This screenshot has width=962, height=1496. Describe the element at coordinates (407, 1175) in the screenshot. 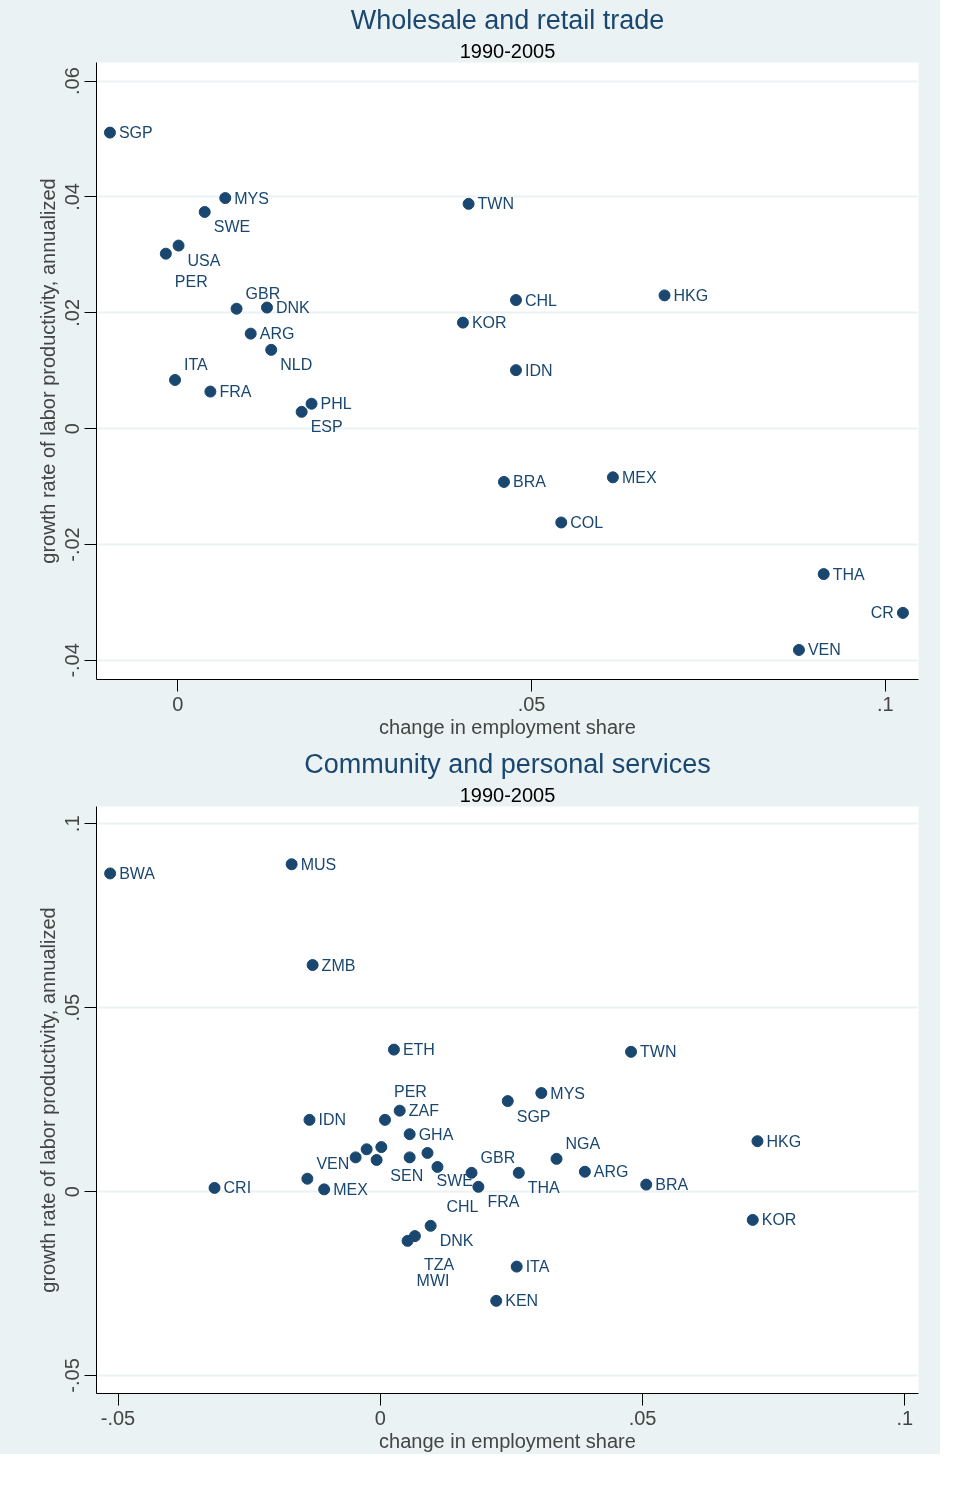

I see `annotation: SEN` at that location.